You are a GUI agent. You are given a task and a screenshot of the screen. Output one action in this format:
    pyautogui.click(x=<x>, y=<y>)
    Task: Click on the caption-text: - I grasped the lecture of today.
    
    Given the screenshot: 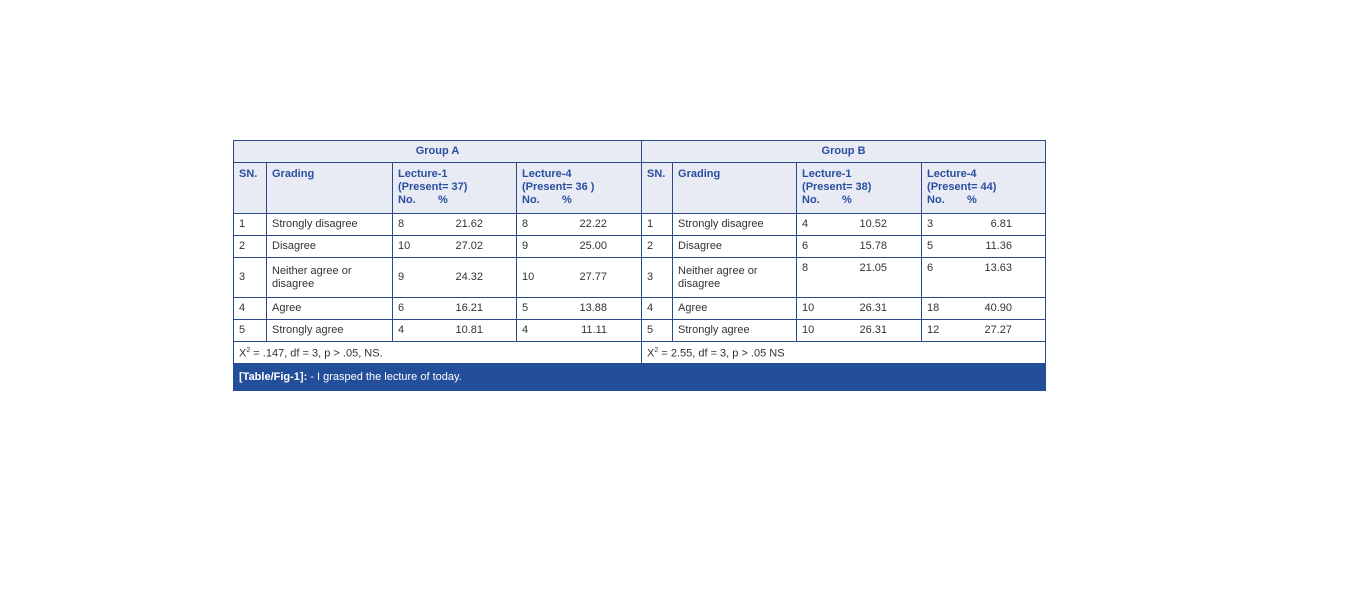 What is the action you would take?
    pyautogui.click(x=384, y=376)
    